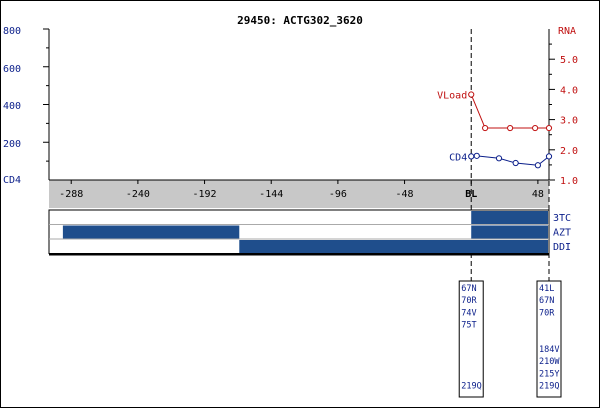  Describe the element at coordinates (405, 194) in the screenshot. I see `x-axis-tick-label: -48` at that location.